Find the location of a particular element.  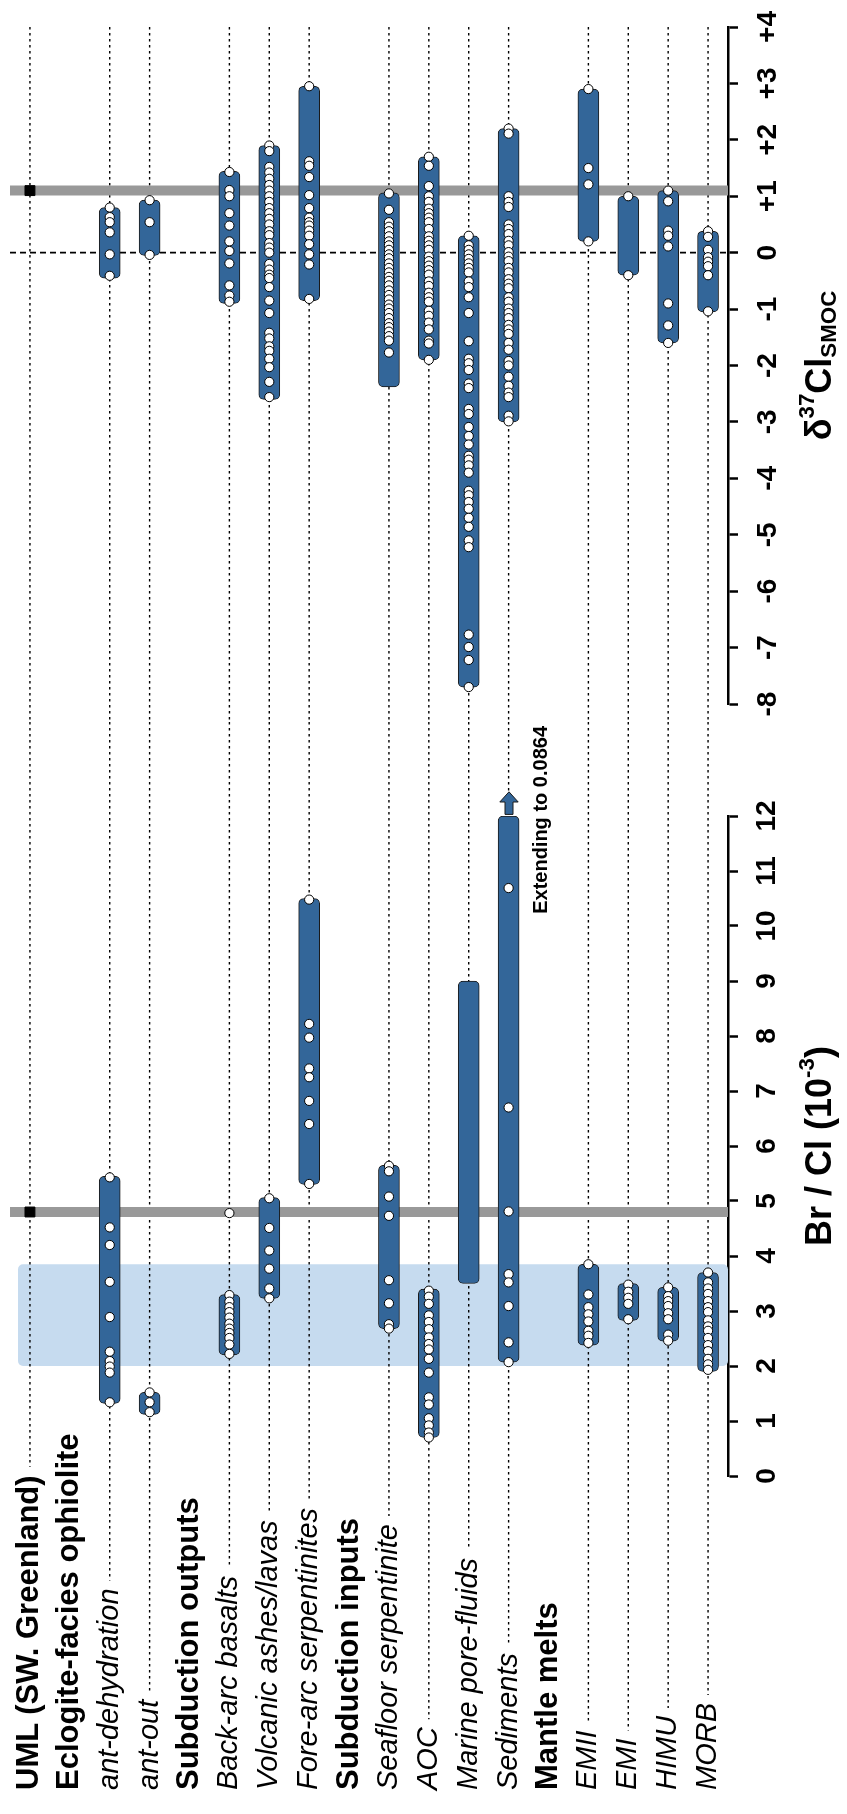

x-tick-label: Marine pore-fluids is located at coordinates (466, 1673).